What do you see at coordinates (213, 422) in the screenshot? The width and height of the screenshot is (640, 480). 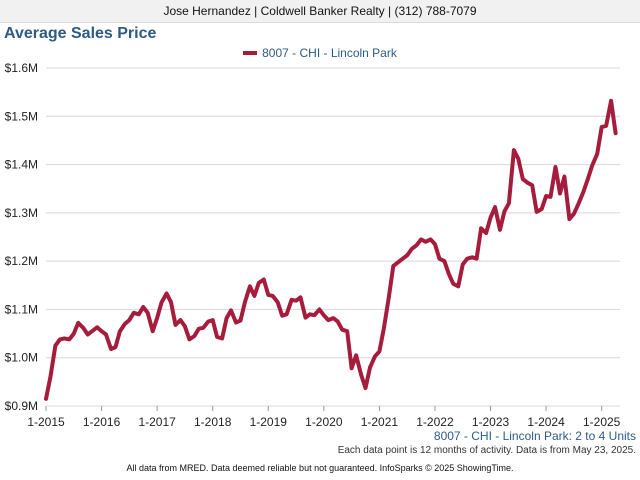 I see `x-tick-label: 1-2018` at bounding box center [213, 422].